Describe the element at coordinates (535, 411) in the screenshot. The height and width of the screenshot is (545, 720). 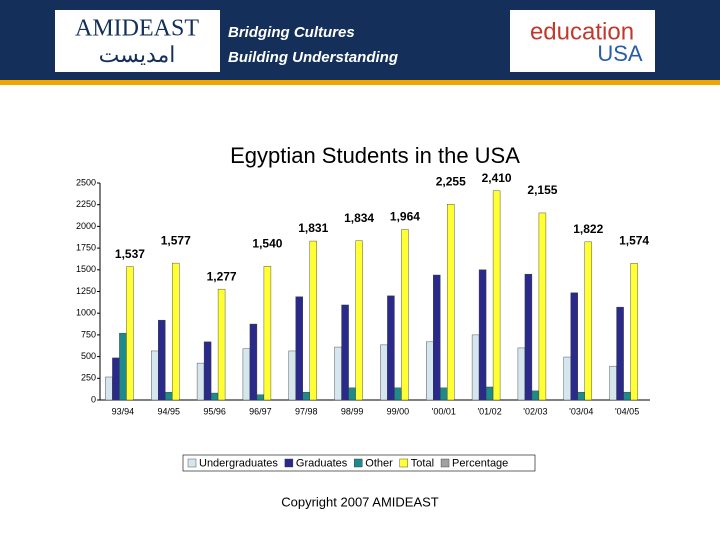
I see `x-tick-label: '02/03` at that location.